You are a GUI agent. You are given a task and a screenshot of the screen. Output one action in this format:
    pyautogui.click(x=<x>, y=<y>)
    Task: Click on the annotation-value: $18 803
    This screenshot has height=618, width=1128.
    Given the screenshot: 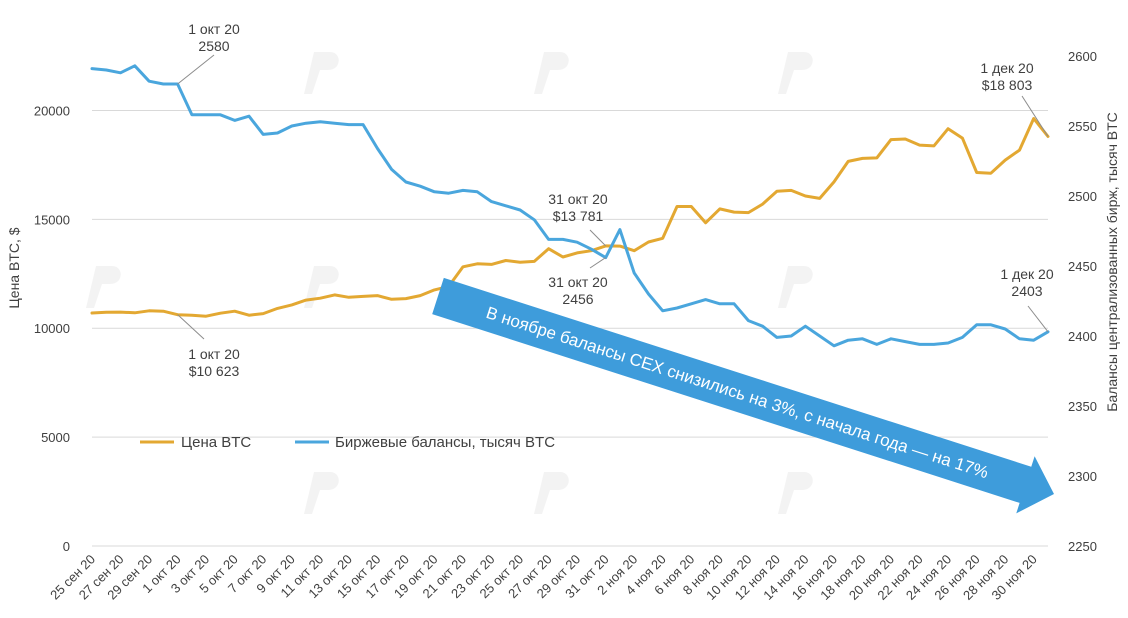 What is the action you would take?
    pyautogui.click(x=1007, y=85)
    